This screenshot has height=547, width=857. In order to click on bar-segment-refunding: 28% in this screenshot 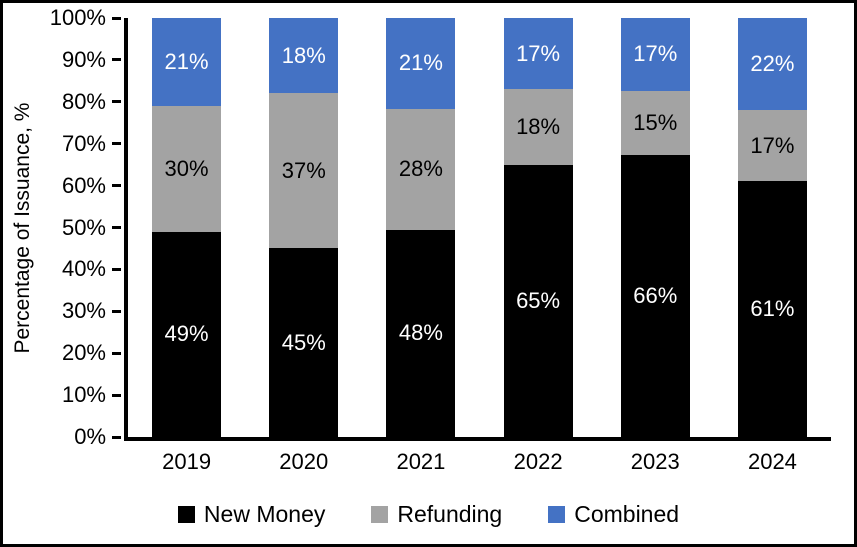, I will do `click(421, 169)`.